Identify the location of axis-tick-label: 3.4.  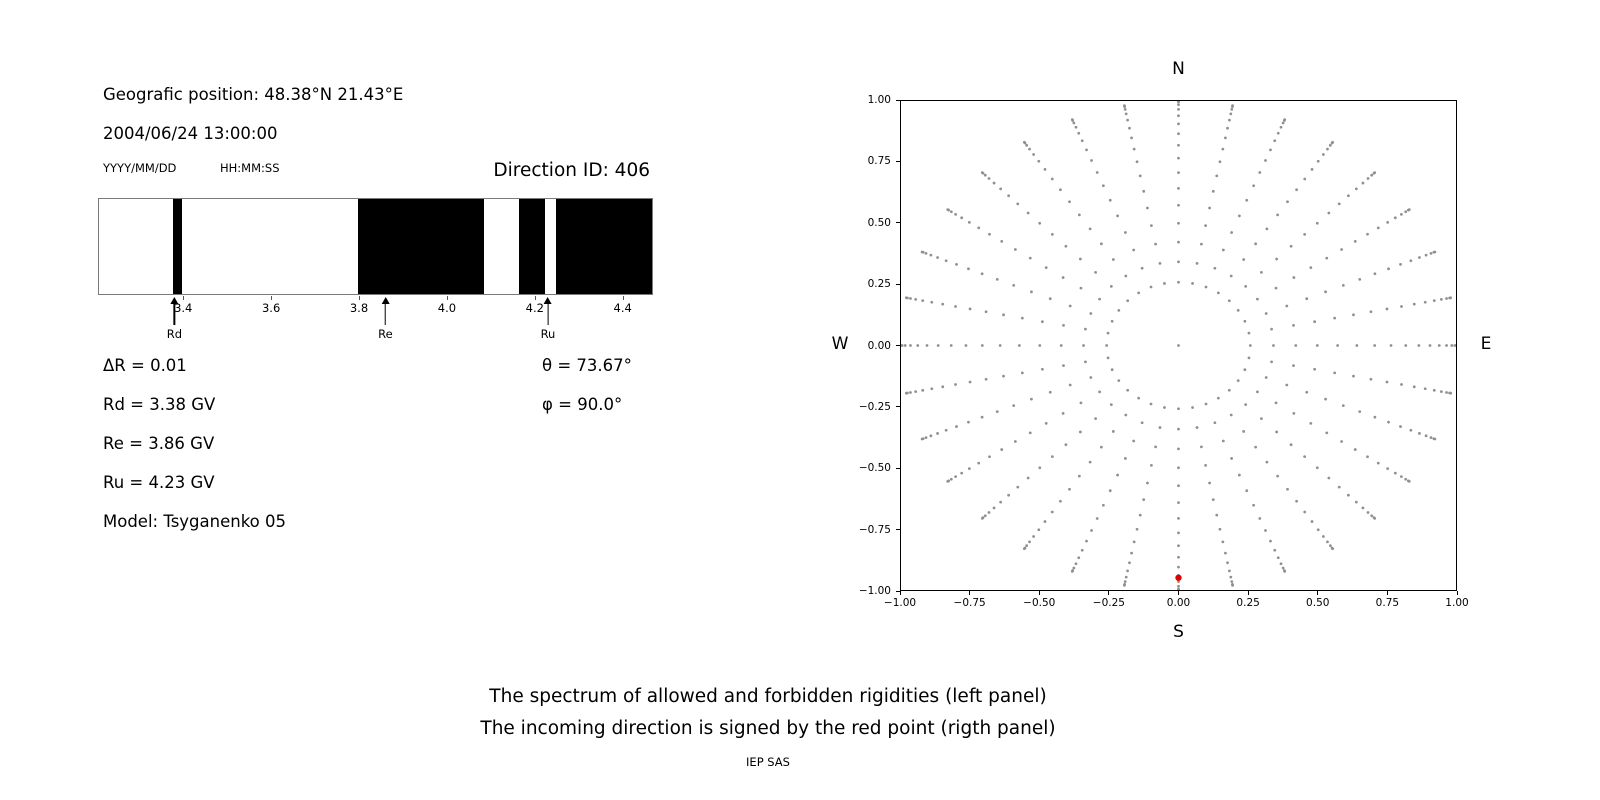
(183, 308).